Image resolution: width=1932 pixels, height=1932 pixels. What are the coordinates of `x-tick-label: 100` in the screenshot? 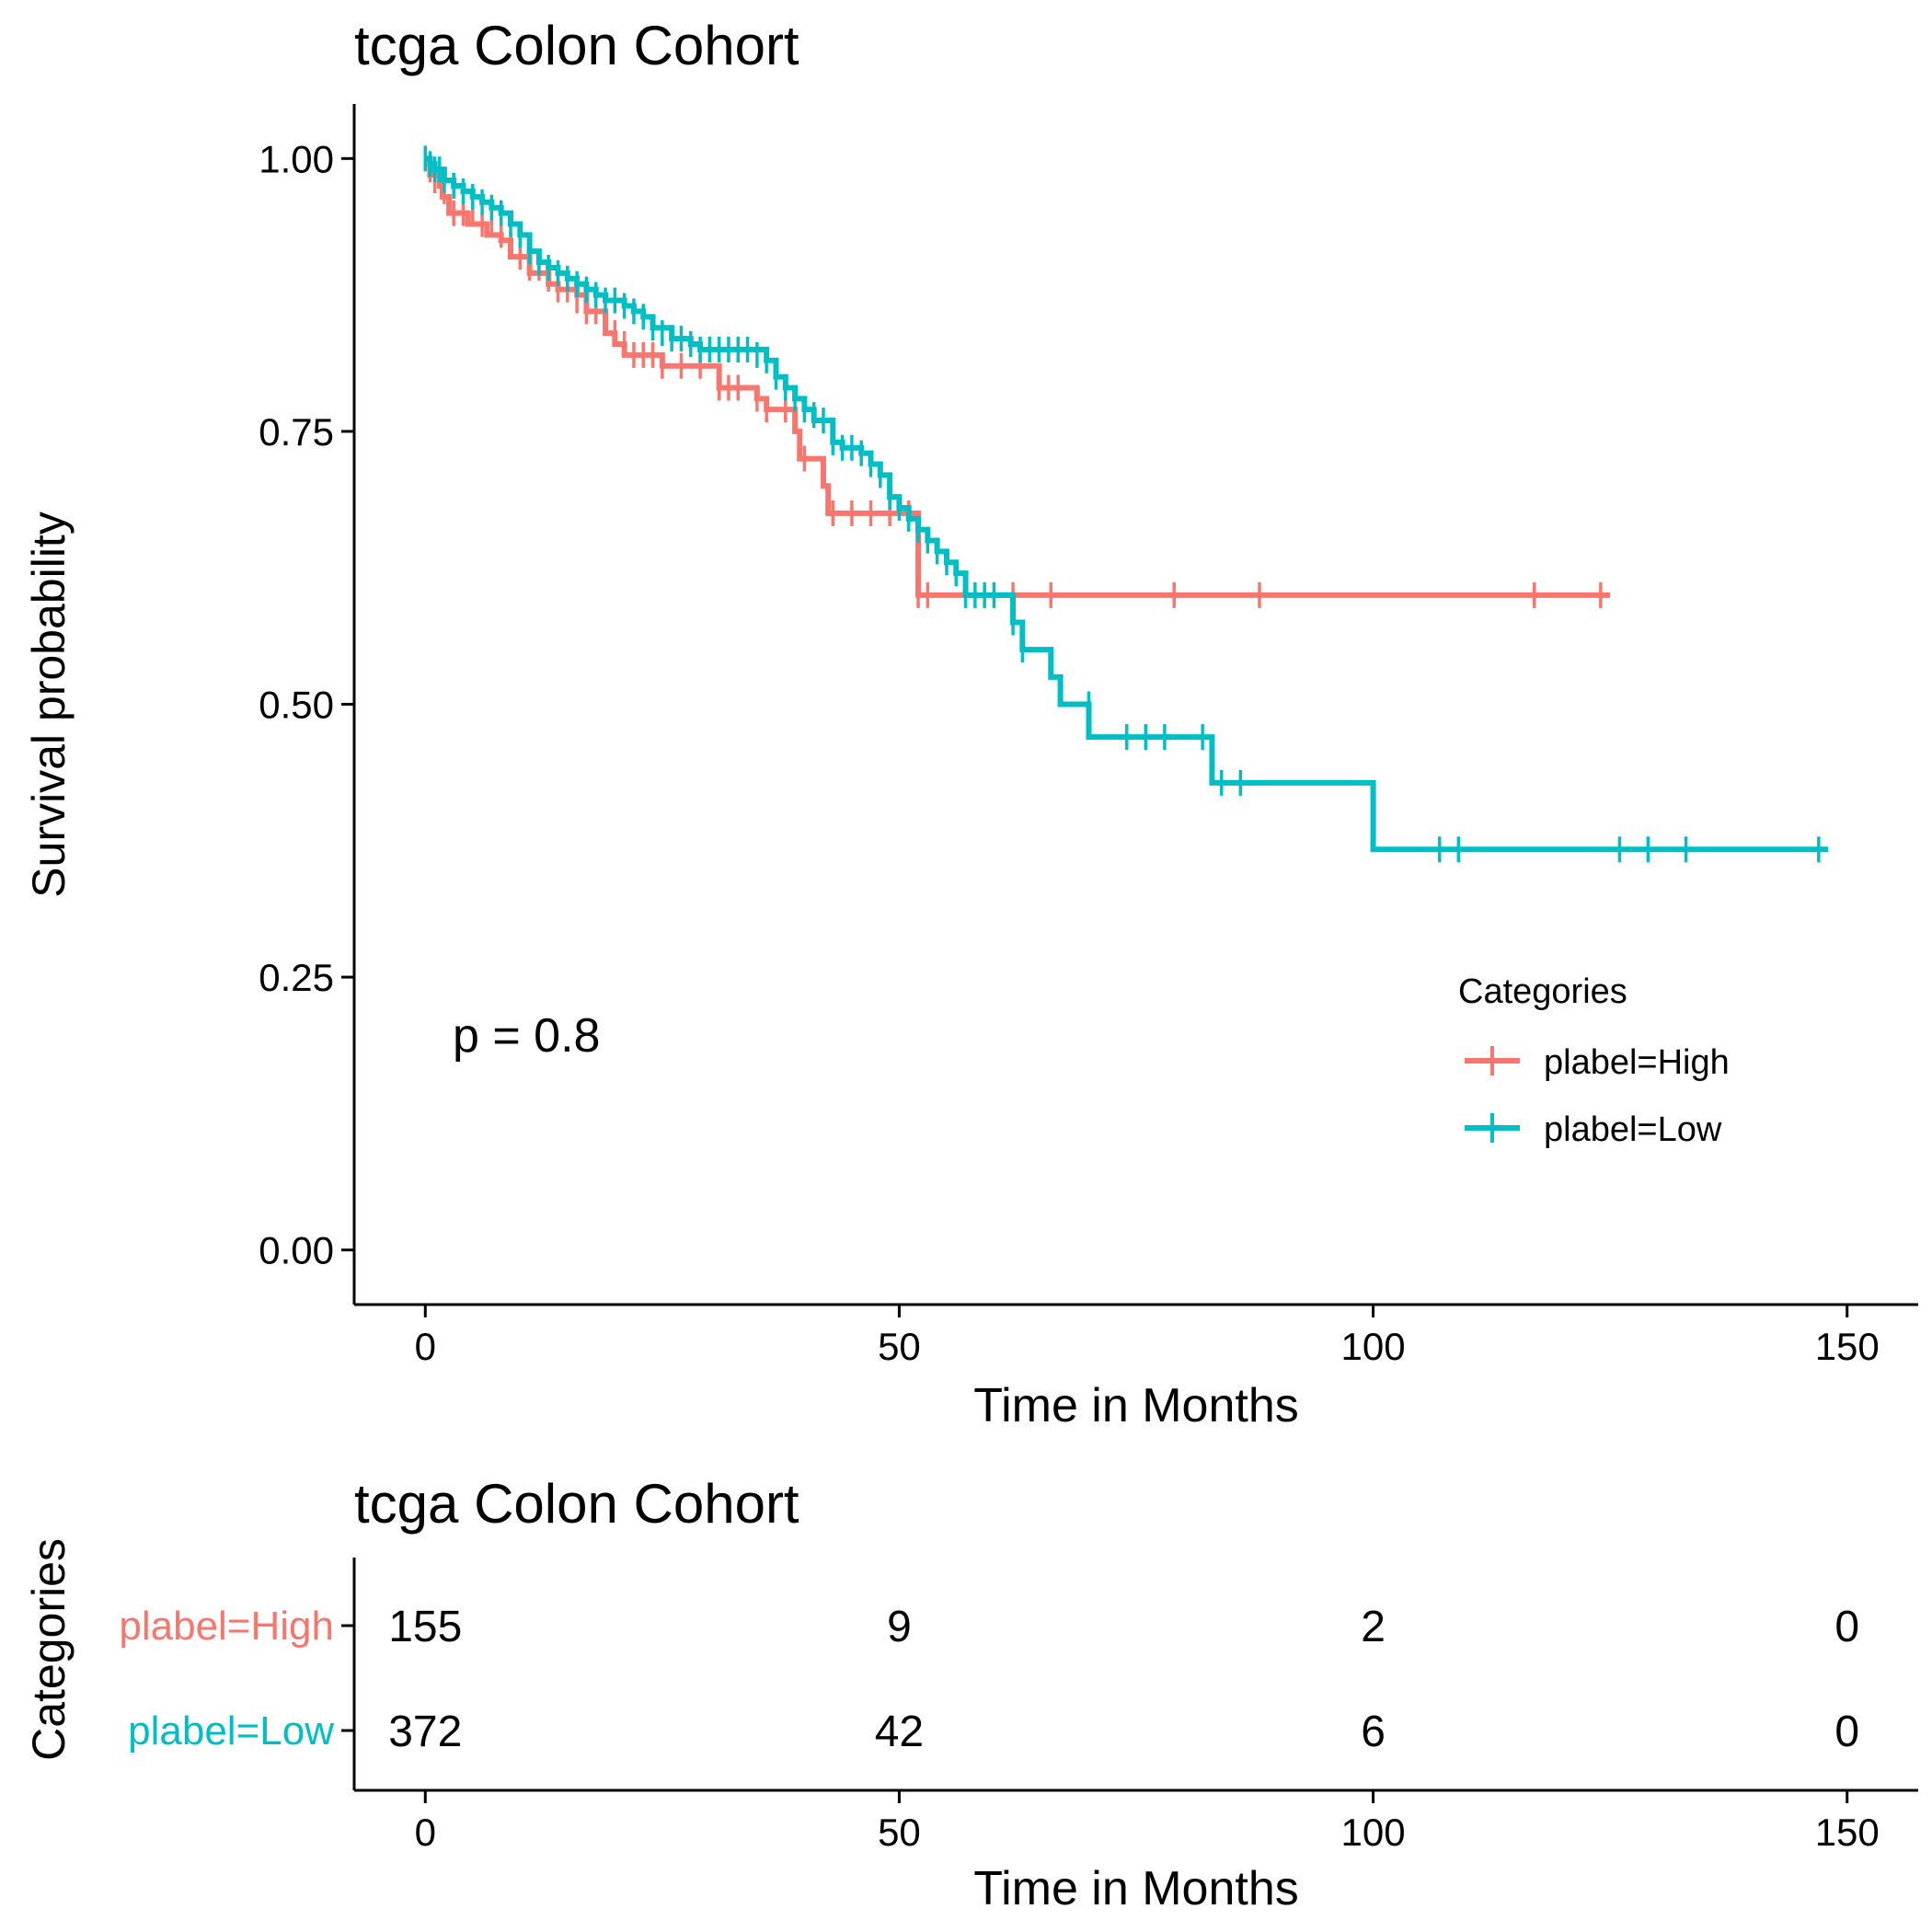 It's located at (1373, 1346).